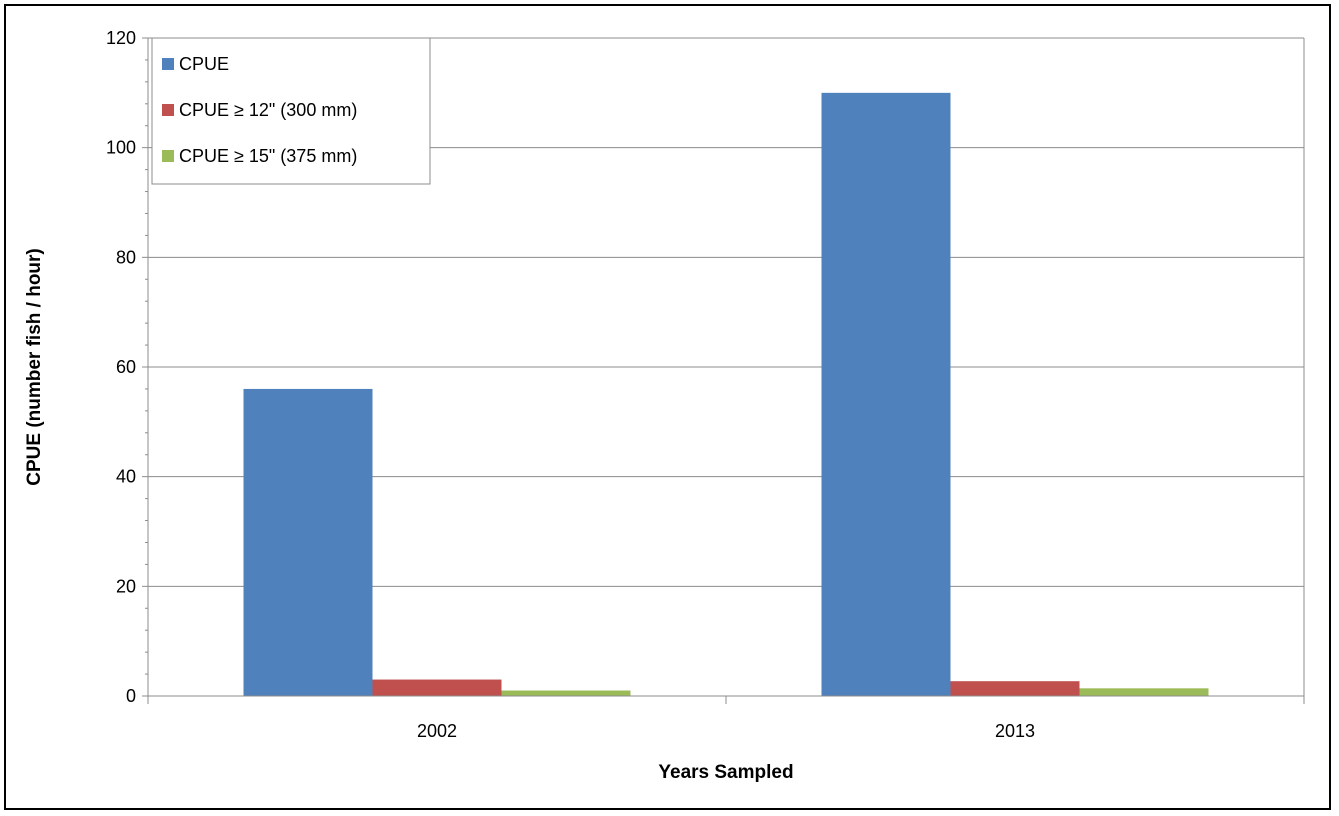 This screenshot has height=816, width=1339. I want to click on x-tick-label: 2002, so click(437, 731).